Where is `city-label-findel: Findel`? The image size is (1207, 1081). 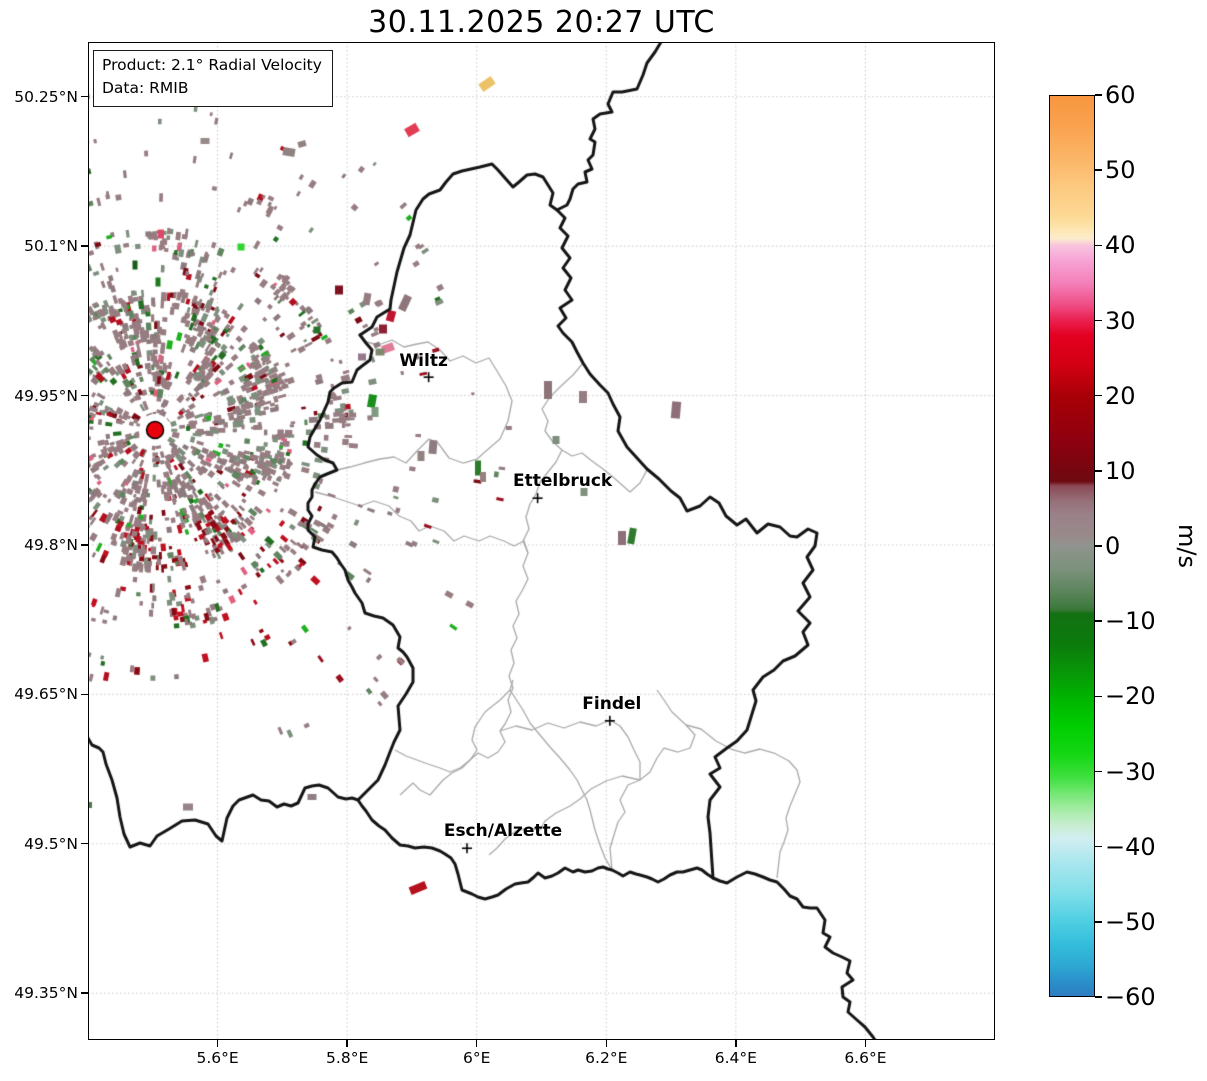 city-label-findel: Findel is located at coordinates (612, 703).